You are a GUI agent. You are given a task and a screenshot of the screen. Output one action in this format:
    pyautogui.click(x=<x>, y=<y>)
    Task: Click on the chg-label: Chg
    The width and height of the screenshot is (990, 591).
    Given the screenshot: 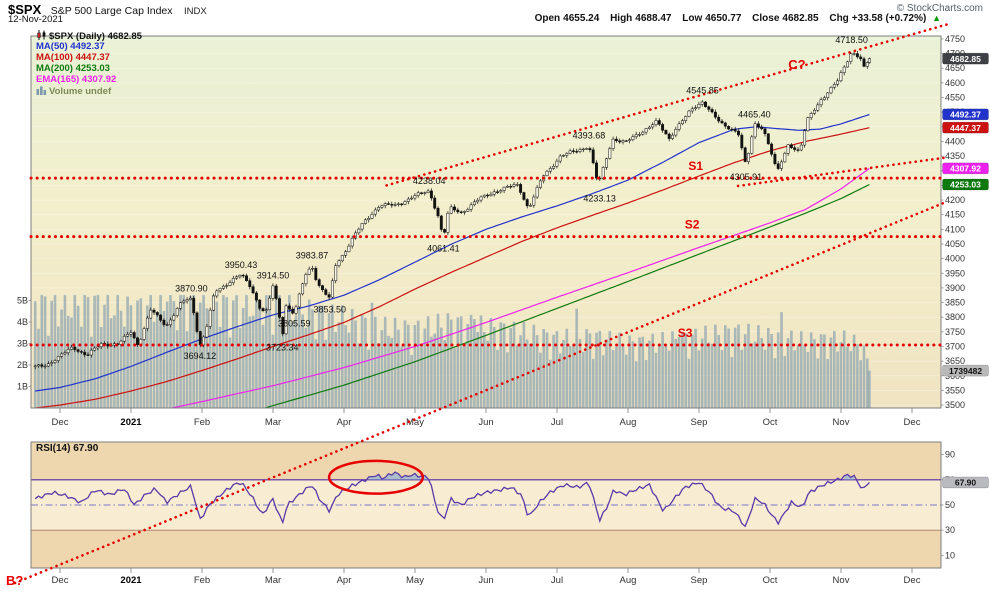 What is the action you would take?
    pyautogui.click(x=839, y=18)
    